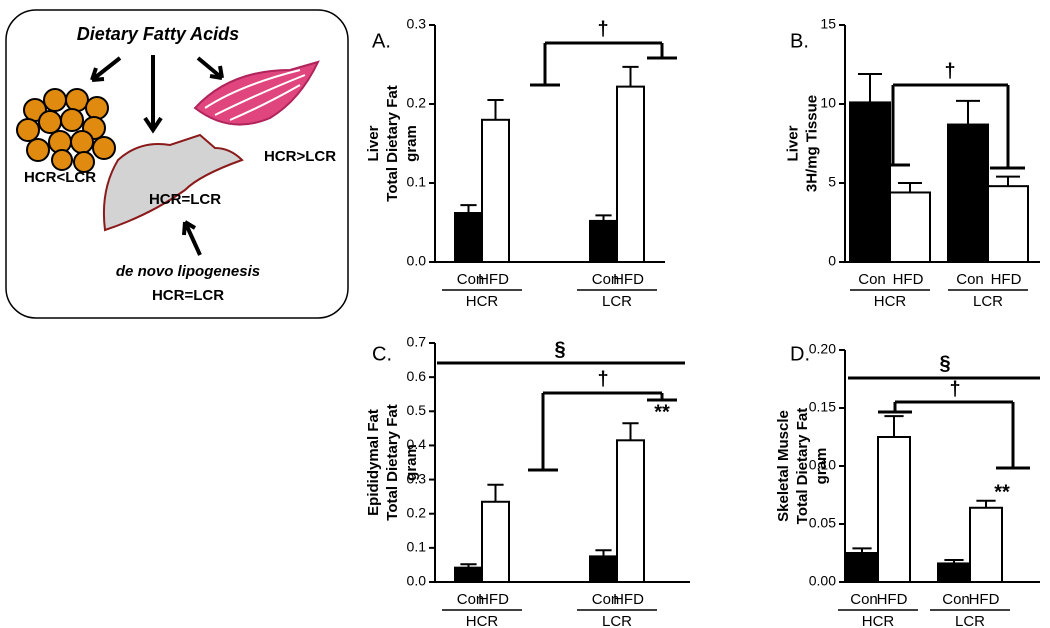 The image size is (1050, 628). I want to click on liver-label: HCR=LCR, so click(185, 199).